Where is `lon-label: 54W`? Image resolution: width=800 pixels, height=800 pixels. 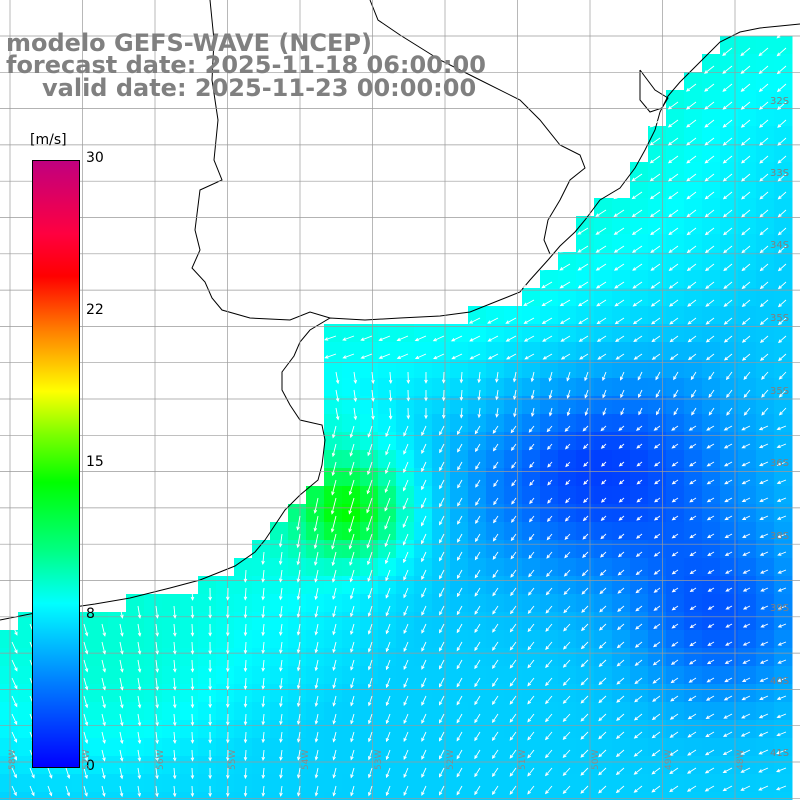
lon-label: 54W is located at coordinates (306, 759).